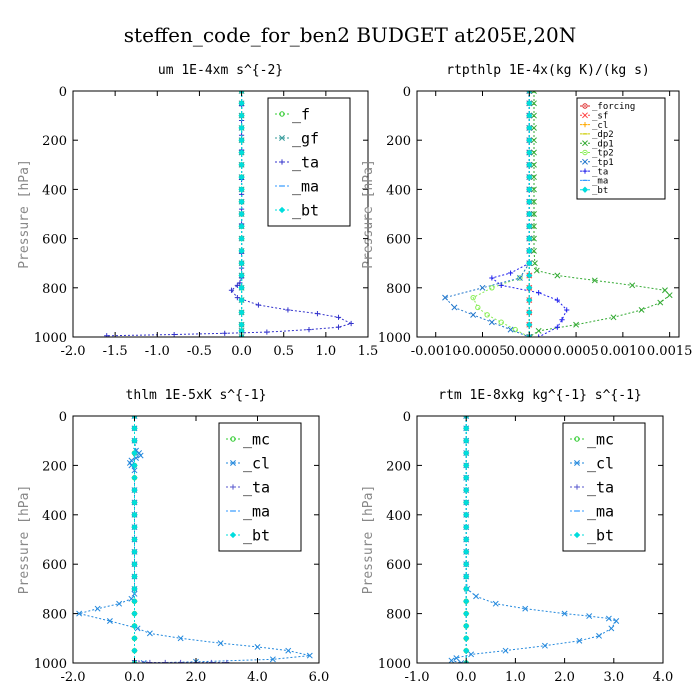 This screenshot has height=700, width=700. What do you see at coordinates (548, 70) in the screenshot?
I see `panel-title: rtpthlp 1E-4x(kg K)/(kg s)` at bounding box center [548, 70].